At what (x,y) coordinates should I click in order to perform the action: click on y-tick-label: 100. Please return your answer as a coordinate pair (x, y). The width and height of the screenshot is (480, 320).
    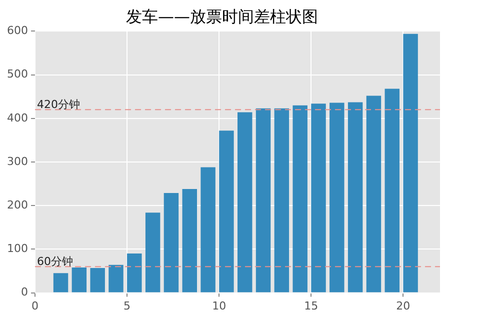
    Looking at the image, I should click on (17, 249).